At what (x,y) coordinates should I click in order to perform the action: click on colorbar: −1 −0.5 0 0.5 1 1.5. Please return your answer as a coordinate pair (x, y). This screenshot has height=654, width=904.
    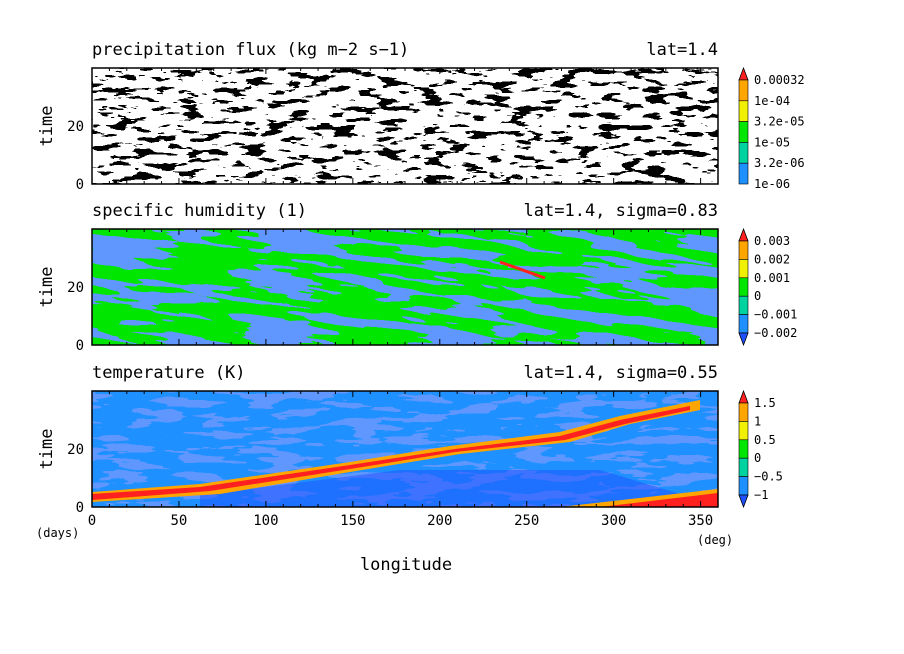
    Looking at the image, I should click on (760, 449).